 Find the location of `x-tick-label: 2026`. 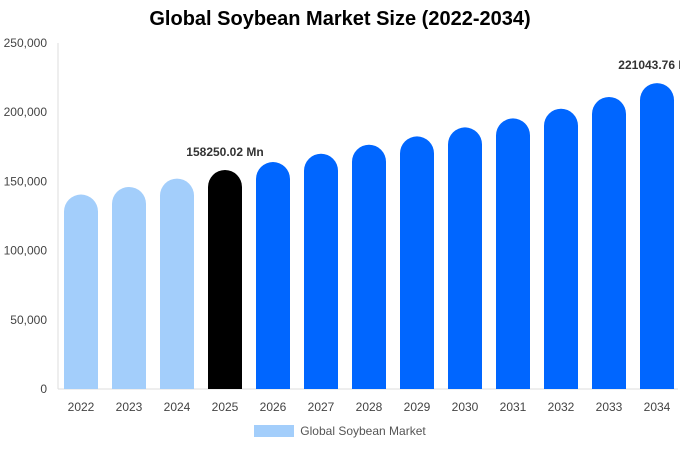

x-tick-label: 2026 is located at coordinates (273, 407).